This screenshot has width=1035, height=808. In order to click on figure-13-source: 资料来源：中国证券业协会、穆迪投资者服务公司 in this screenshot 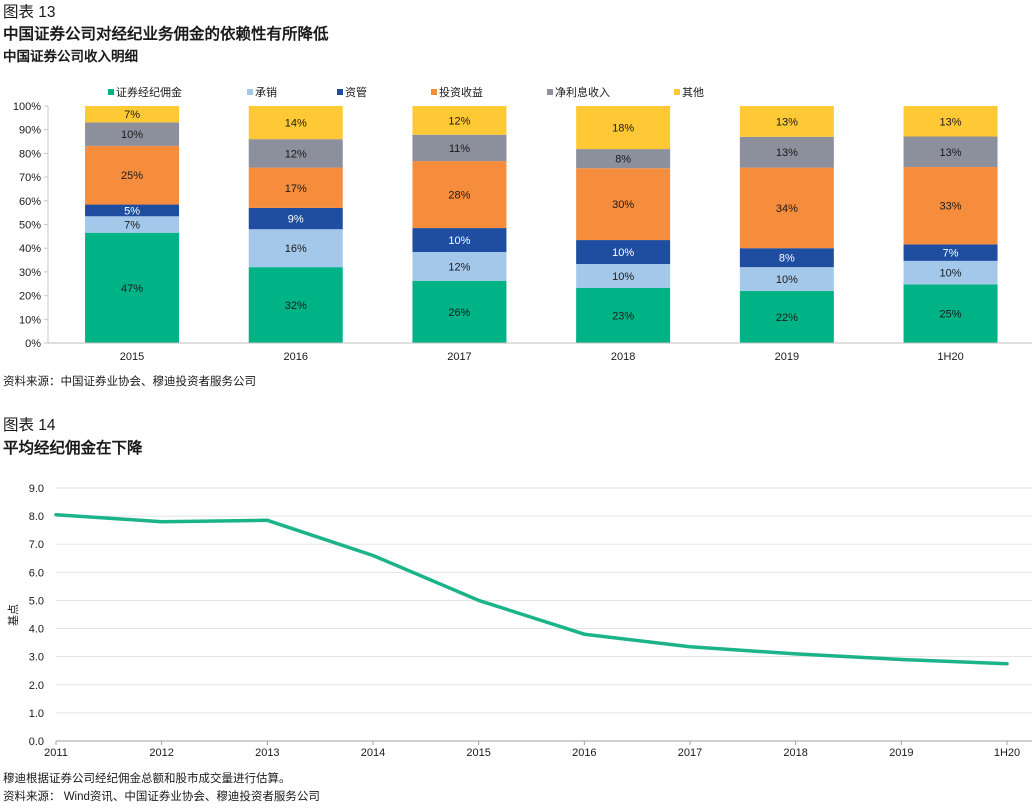, I will do `click(129, 382)`.